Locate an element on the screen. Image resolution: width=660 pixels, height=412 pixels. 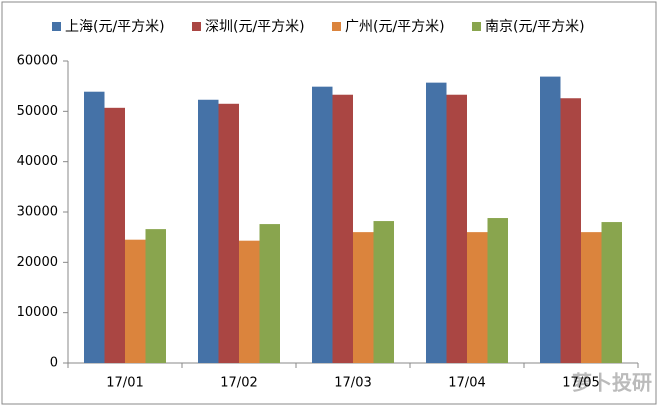
x-tick-label: 17/02 is located at coordinates (238, 383).